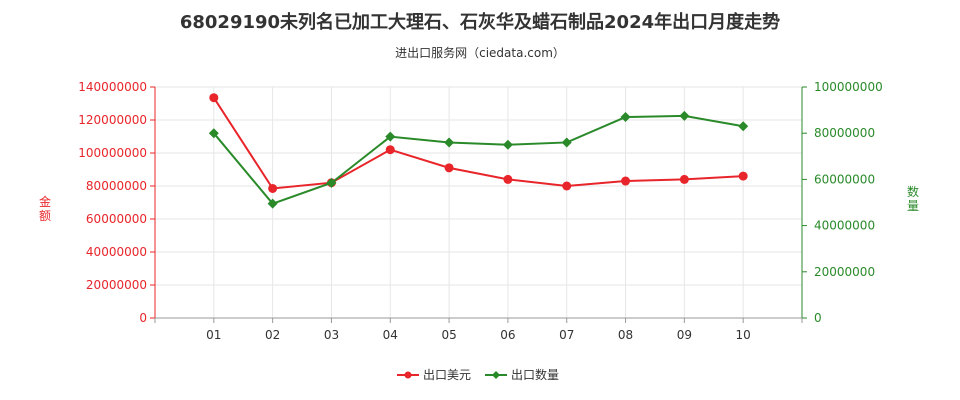 The height and width of the screenshot is (400, 960). I want to click on x-tick-label: 01, so click(213, 335).